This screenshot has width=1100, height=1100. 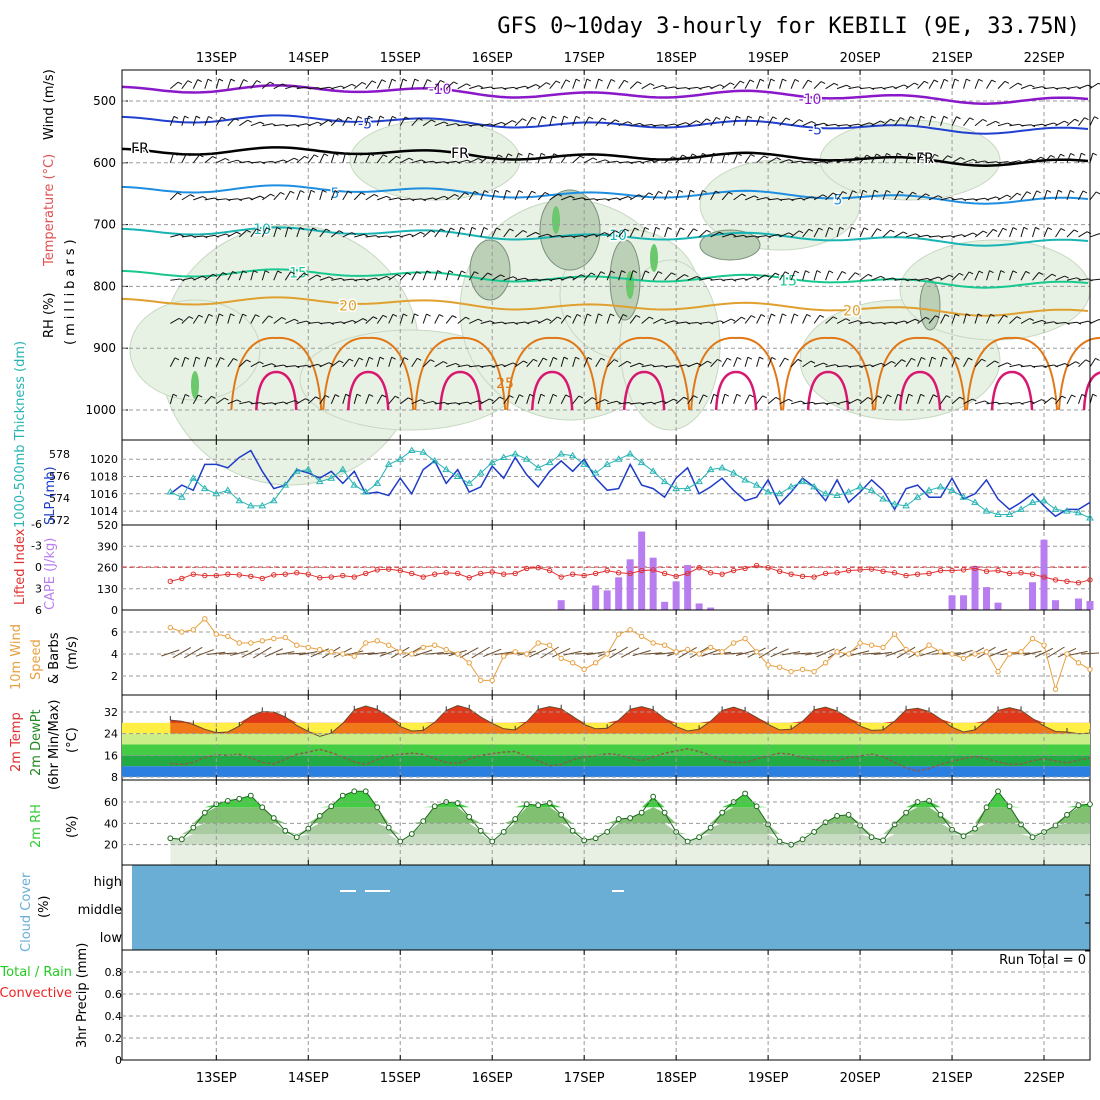 What do you see at coordinates (815, 130) in the screenshot?
I see `isotherm-label--5: -5` at bounding box center [815, 130].